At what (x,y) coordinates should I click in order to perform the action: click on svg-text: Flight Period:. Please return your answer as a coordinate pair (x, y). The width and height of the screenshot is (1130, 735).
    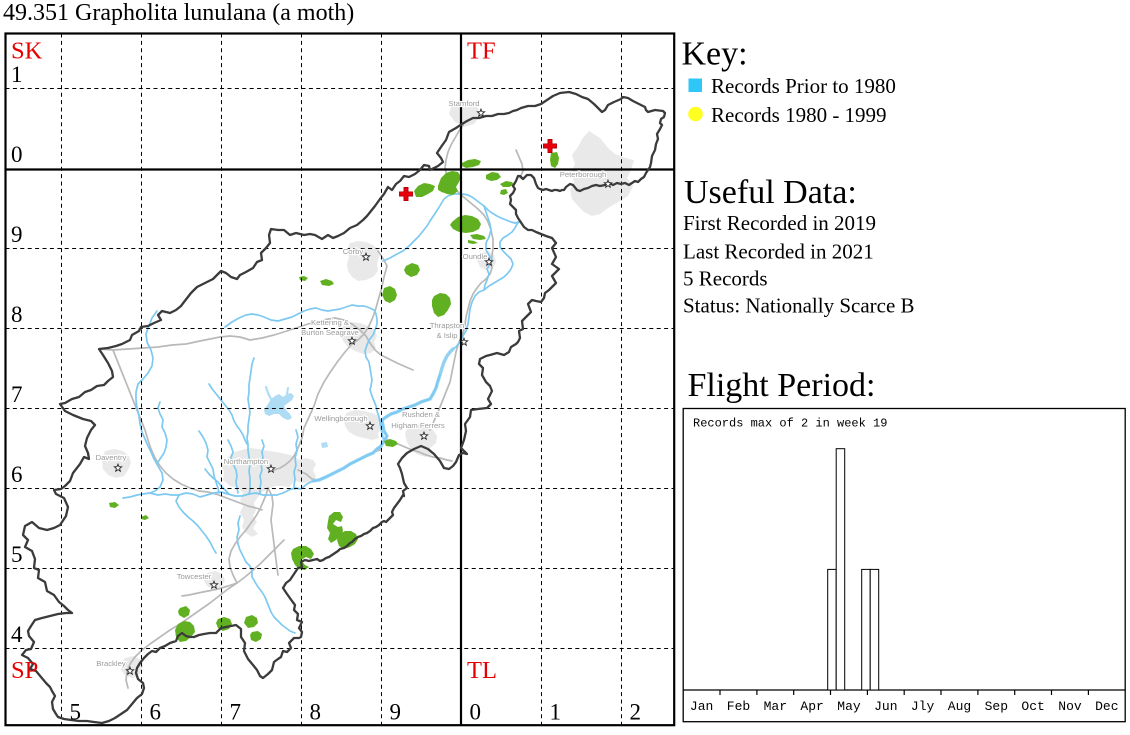
    Looking at the image, I should click on (782, 385).